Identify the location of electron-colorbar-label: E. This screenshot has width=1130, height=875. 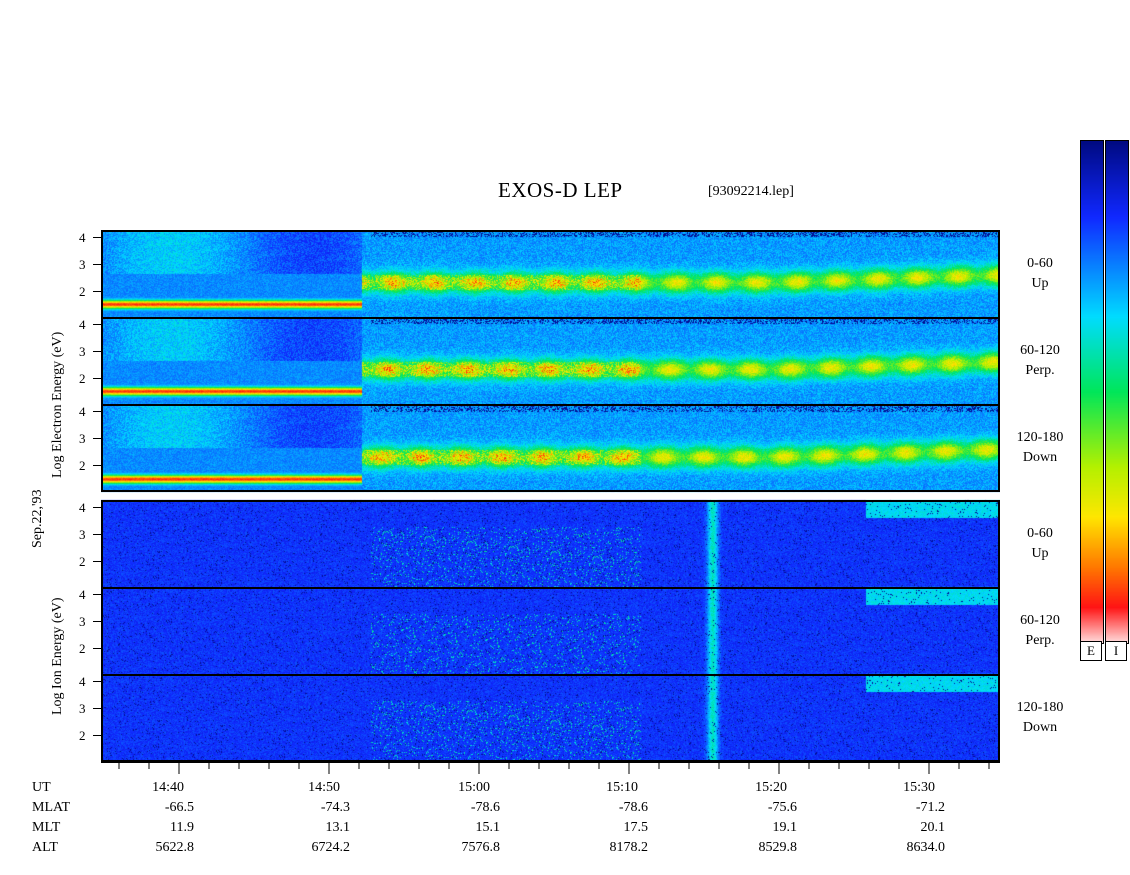
(1091, 651).